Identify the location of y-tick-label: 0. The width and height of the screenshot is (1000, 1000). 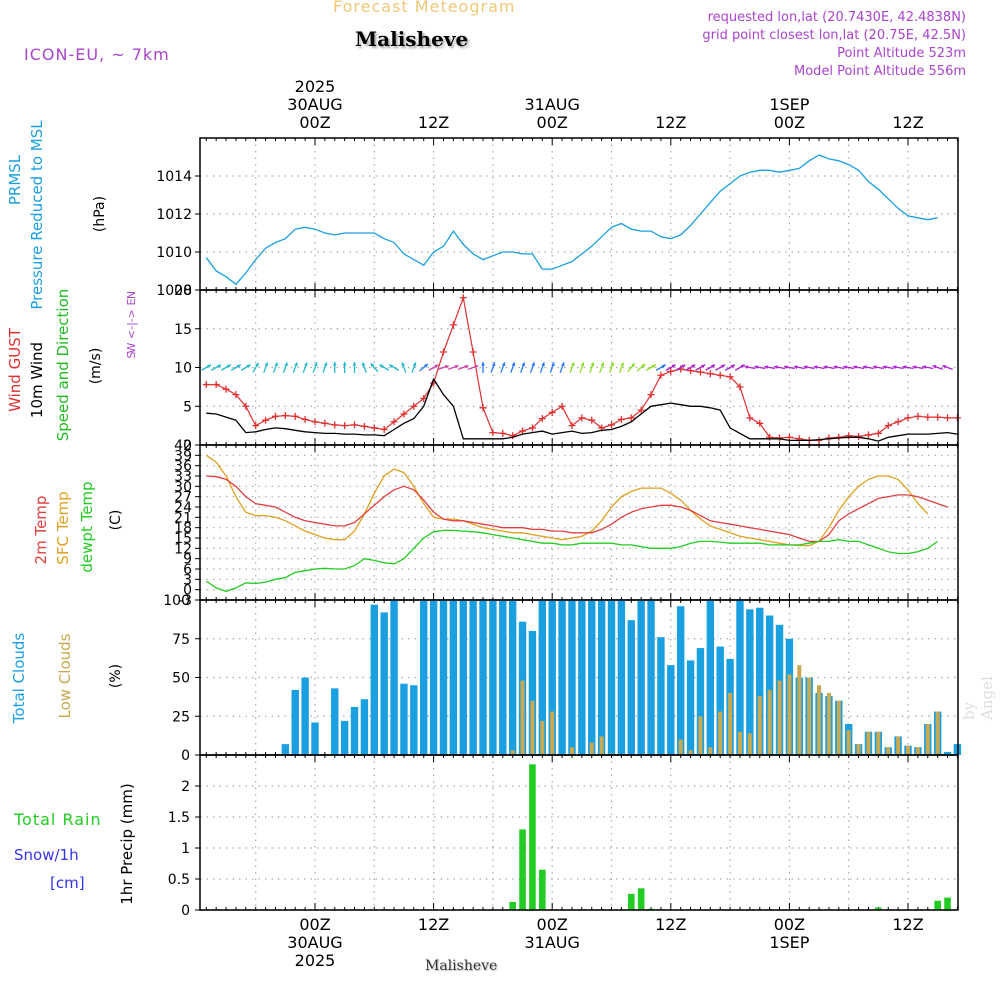
(187, 591).